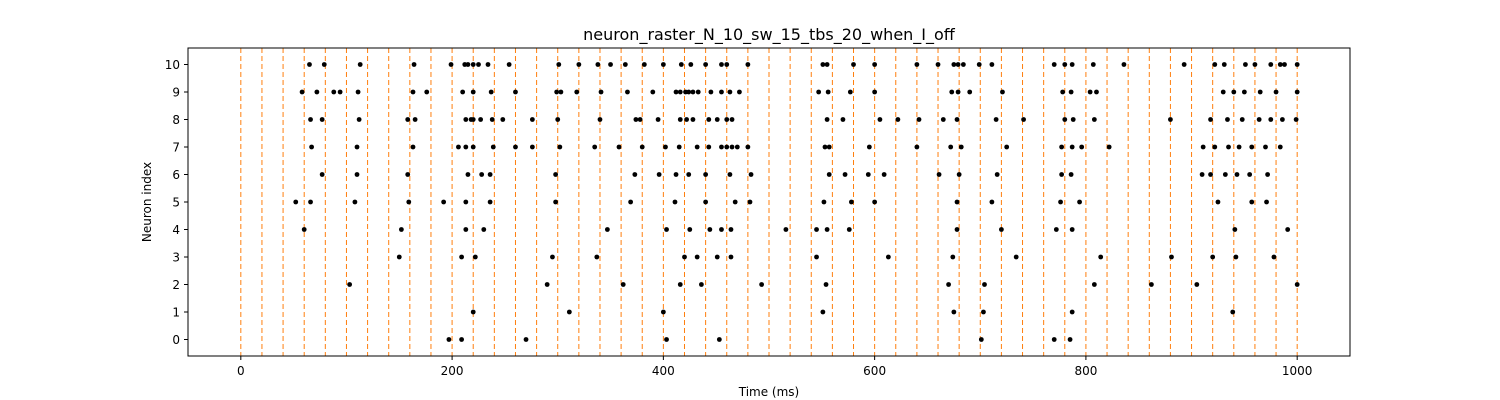 Image resolution: width=1500 pixels, height=400 pixels. Describe the element at coordinates (1085, 371) in the screenshot. I see `x-tick-label: 800` at that location.